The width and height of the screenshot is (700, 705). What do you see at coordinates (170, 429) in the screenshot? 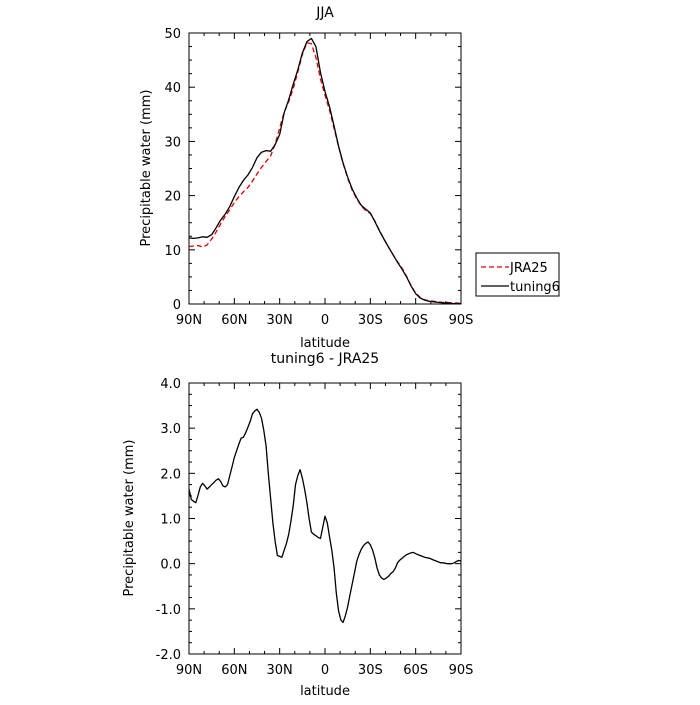
I see `bottom-y-tick-label: 3.0` at bounding box center [170, 429].